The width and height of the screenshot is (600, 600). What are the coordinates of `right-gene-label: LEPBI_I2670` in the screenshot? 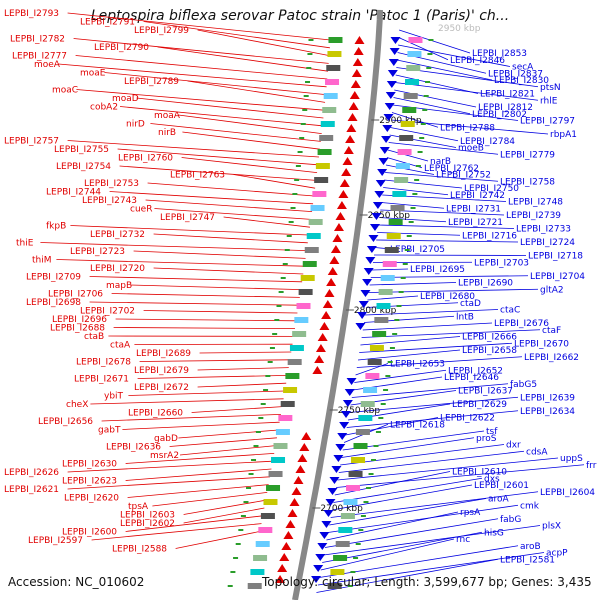 It's located at (541, 344).